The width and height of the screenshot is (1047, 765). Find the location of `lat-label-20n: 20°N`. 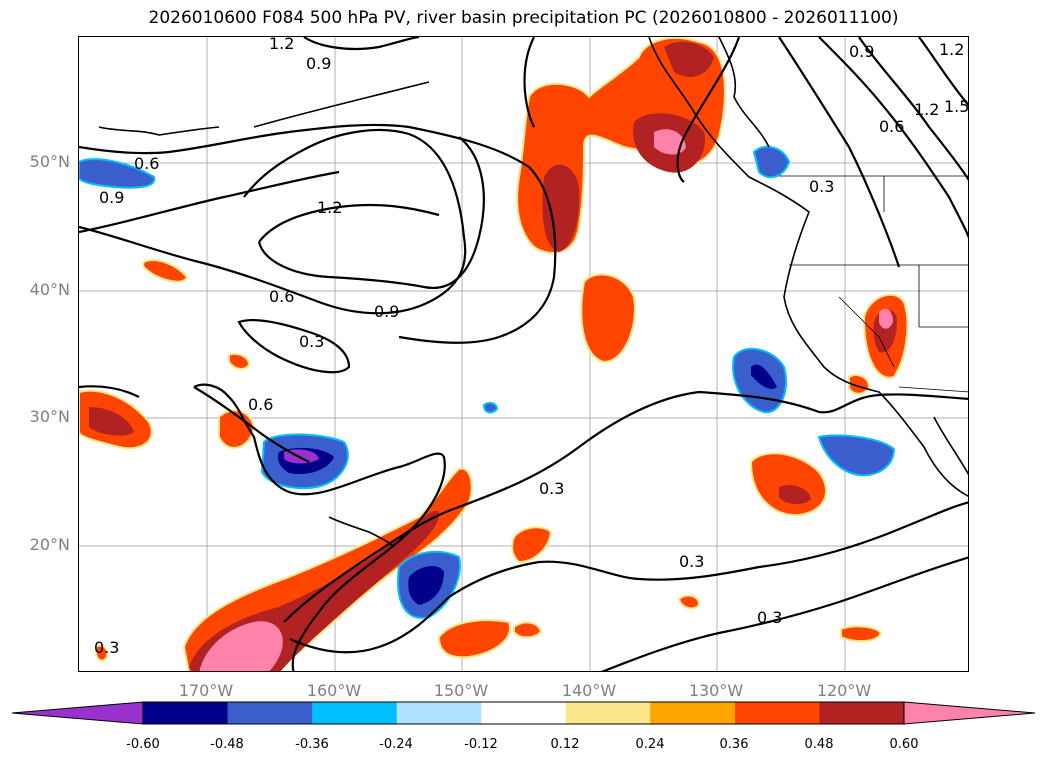

lat-label-20n: 20°N is located at coordinates (49, 544).